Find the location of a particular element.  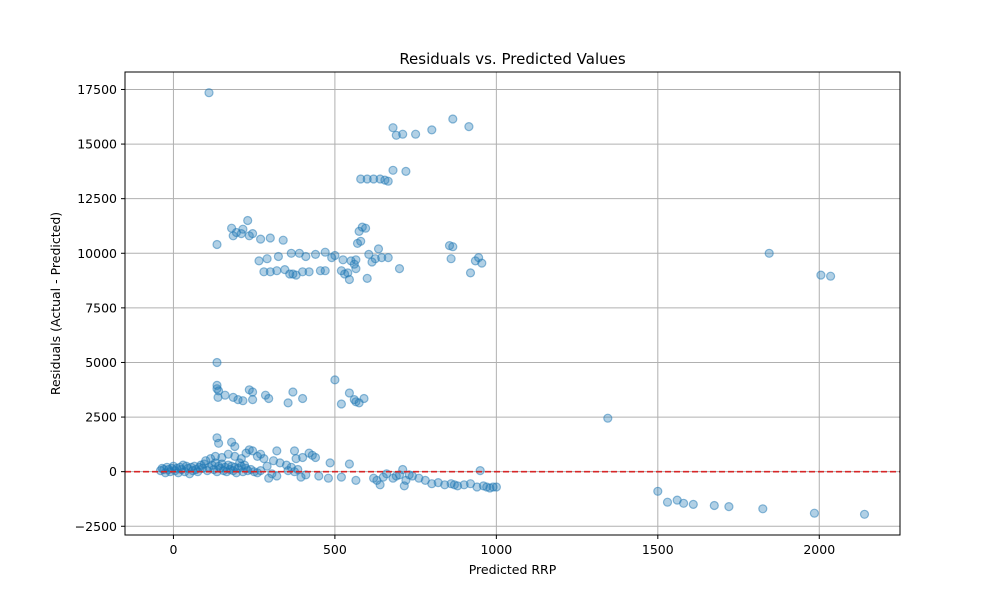

x-tick-label: 0 is located at coordinates (173, 549).